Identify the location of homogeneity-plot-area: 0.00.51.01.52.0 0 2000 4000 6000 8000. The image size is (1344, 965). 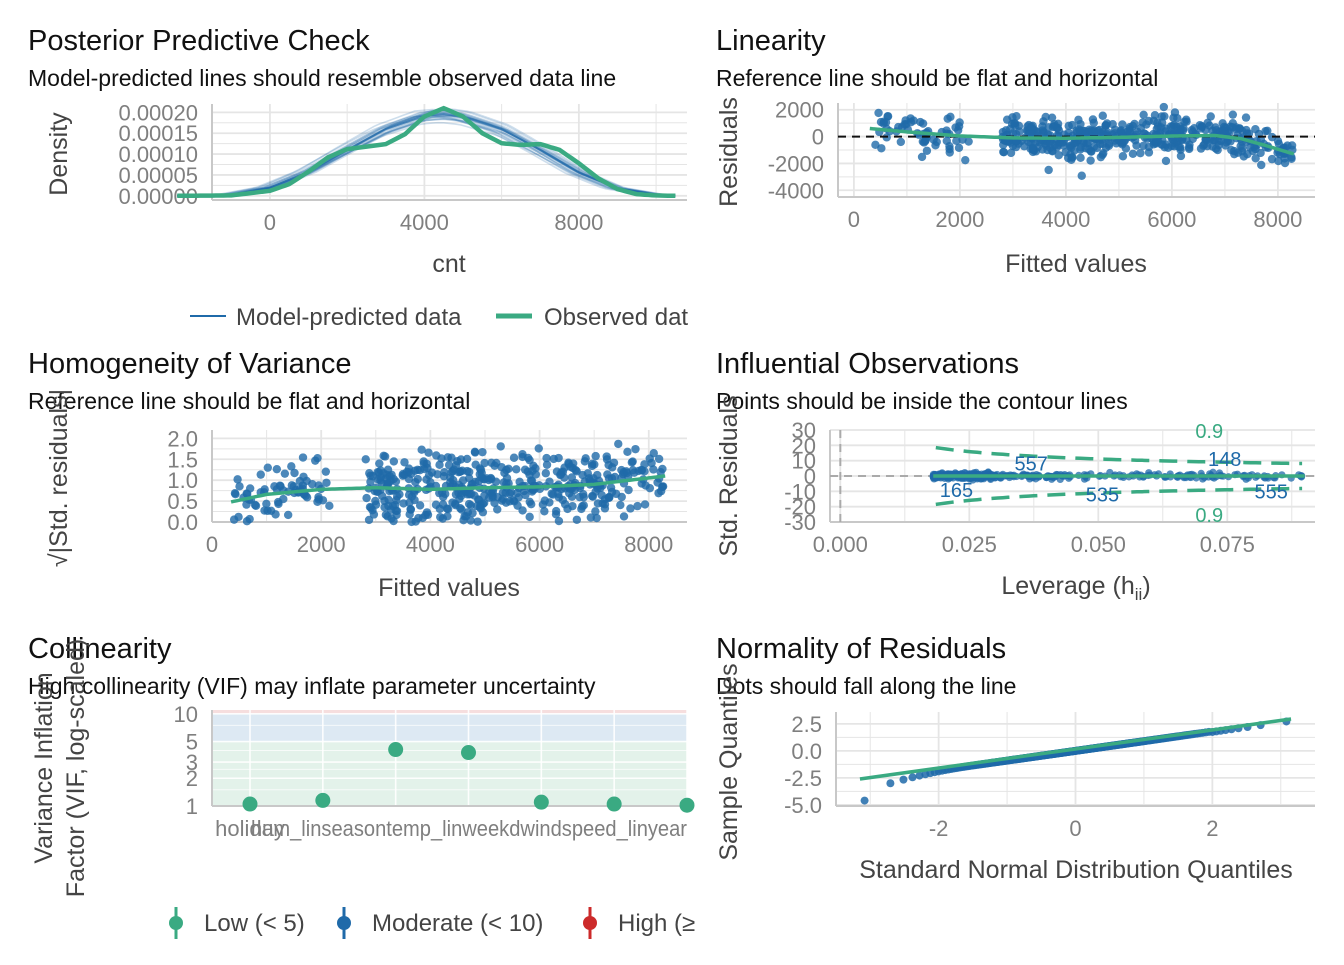
(427, 491).